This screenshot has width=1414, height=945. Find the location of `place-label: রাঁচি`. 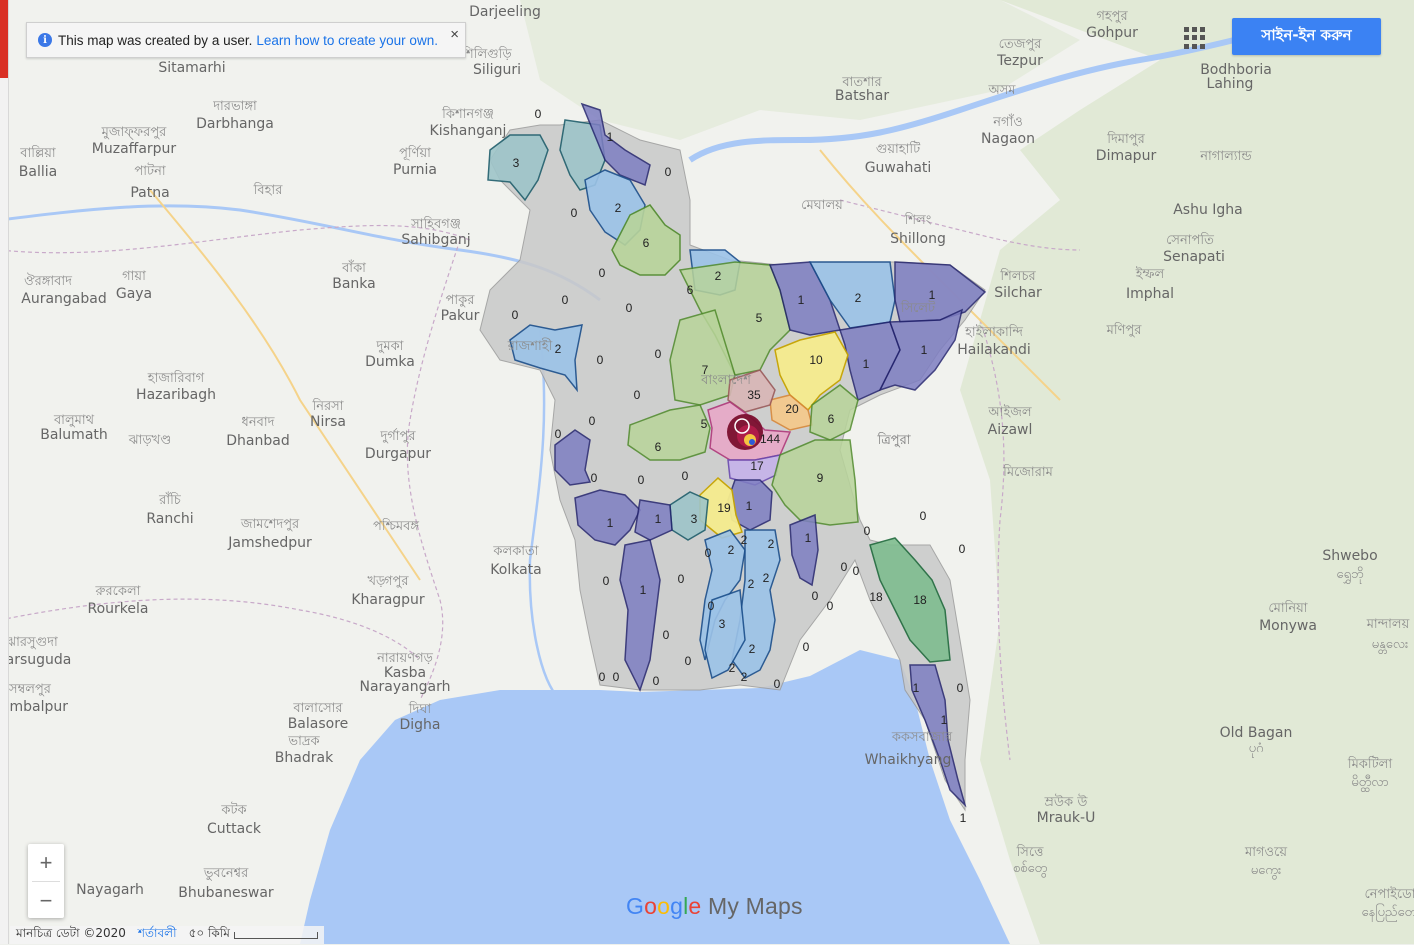

place-label: রাঁচি is located at coordinates (170, 500).